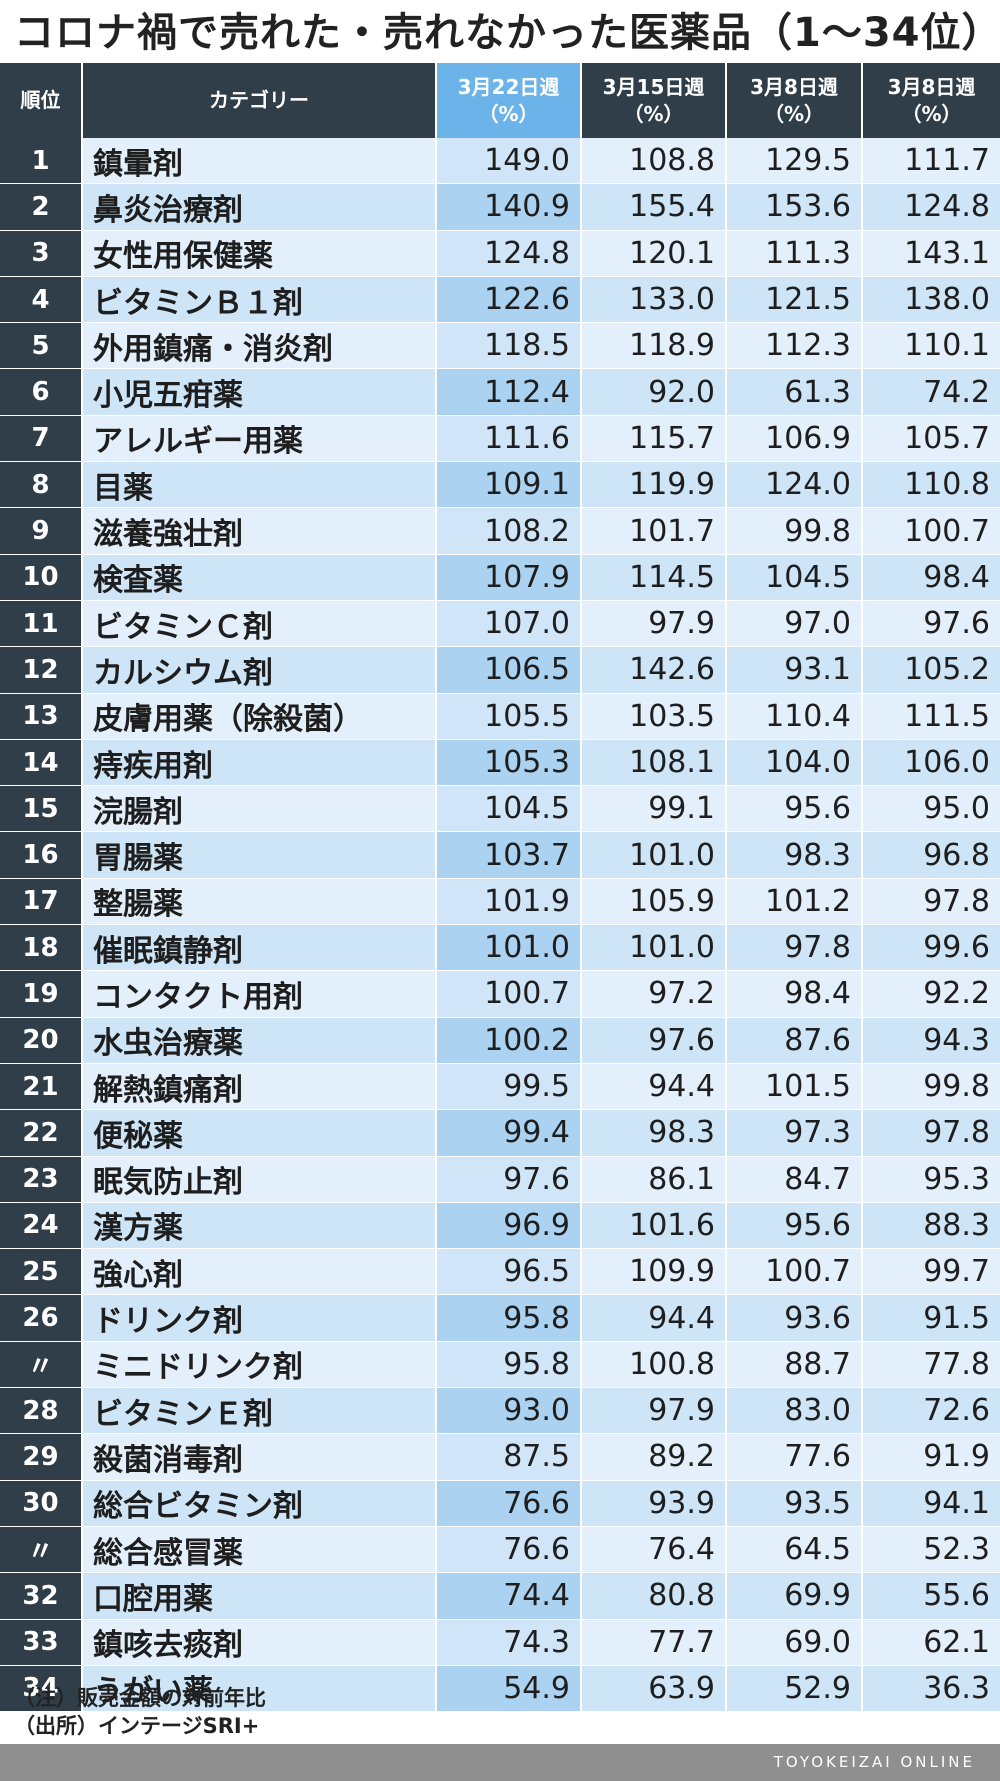  Describe the element at coordinates (500, 1272) in the screenshot. I see `table-row: 25 強心剤 96.5 109.9 100.7 99.7` at that location.